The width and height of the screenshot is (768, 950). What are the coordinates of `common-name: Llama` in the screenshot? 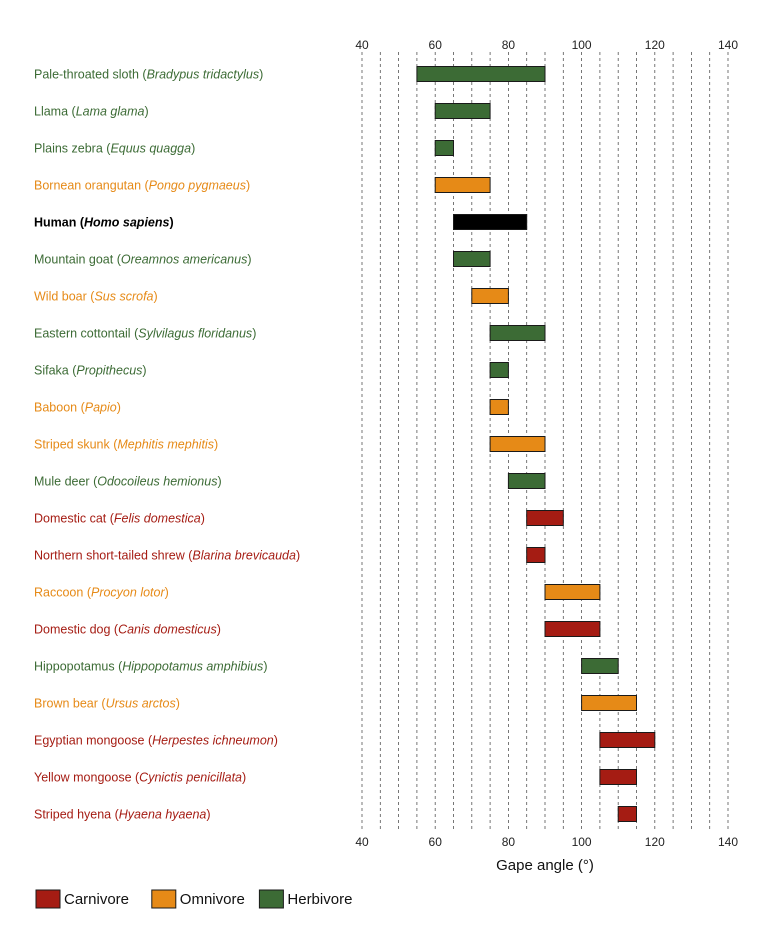 It's located at (51, 112).